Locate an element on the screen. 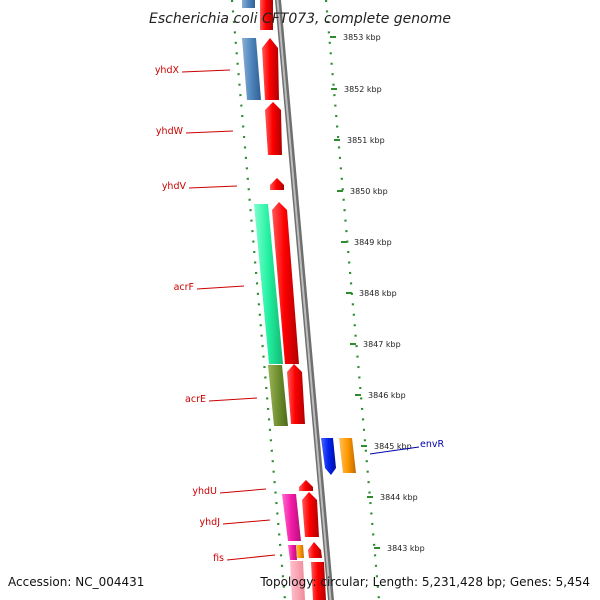 This screenshot has width=600, height=600. gene-arrow-yhdJ is located at coordinates (310, 514).